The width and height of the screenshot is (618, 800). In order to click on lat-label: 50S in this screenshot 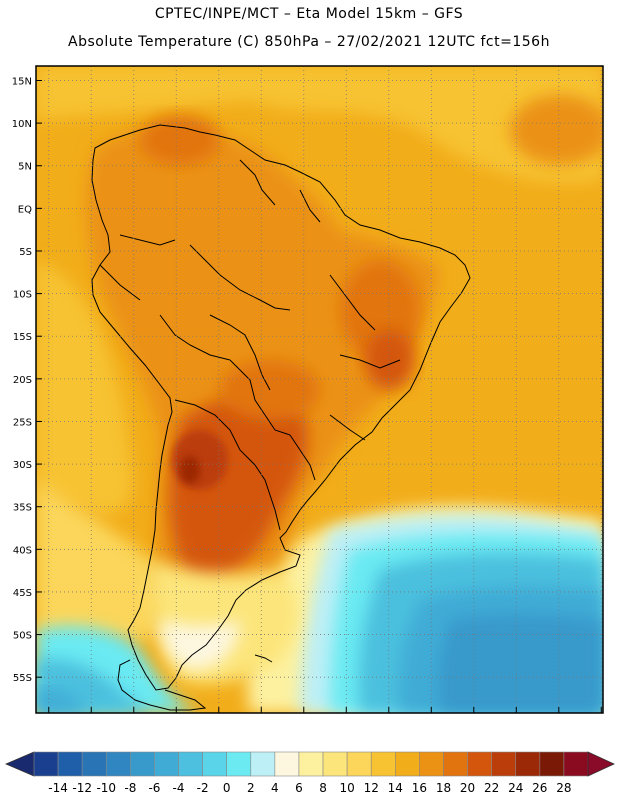, I will do `click(22, 636)`.